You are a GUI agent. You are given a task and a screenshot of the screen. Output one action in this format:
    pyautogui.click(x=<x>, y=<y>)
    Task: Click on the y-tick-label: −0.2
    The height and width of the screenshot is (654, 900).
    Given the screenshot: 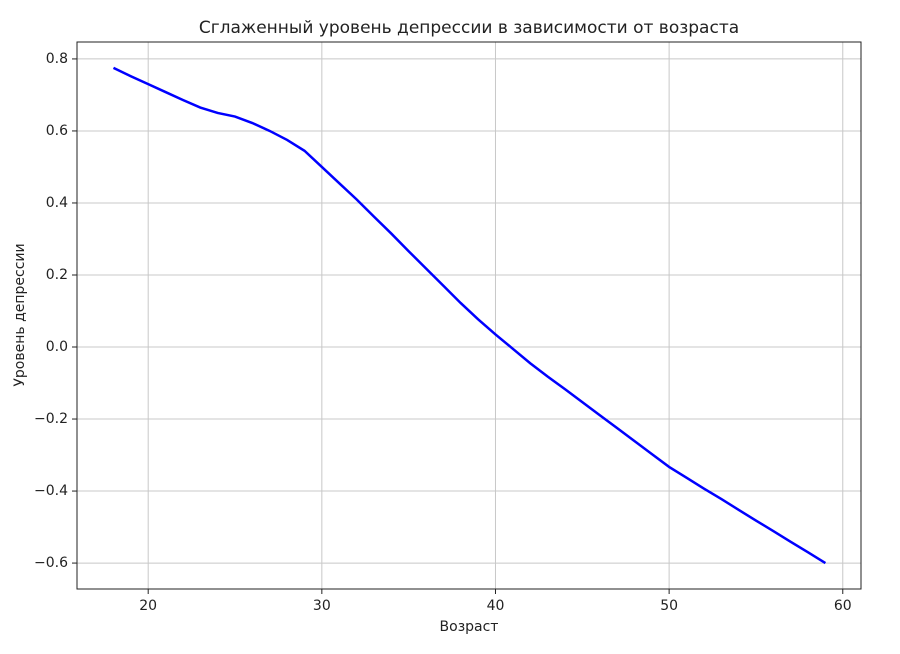 What is the action you would take?
    pyautogui.click(x=51, y=419)
    